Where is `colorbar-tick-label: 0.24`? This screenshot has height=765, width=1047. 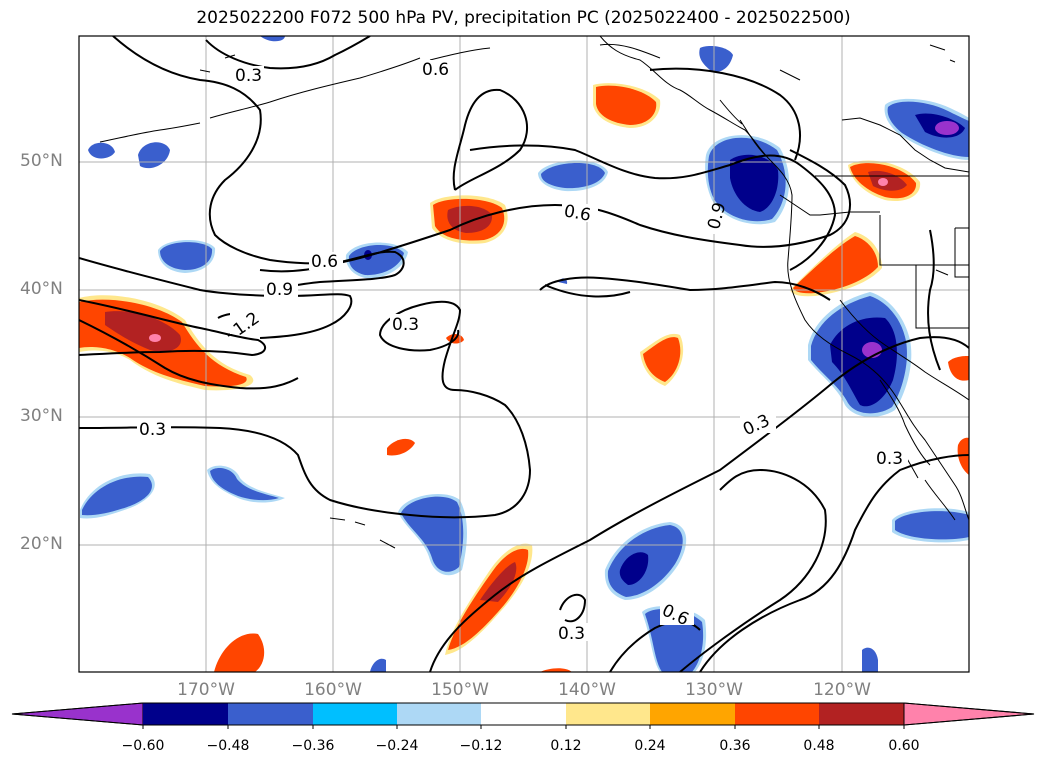 colorbar-tick-label: 0.24 is located at coordinates (650, 746).